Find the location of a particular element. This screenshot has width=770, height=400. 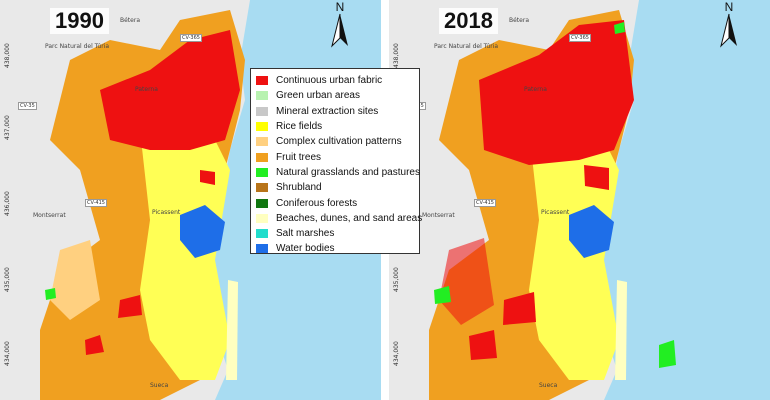

legend-label: Beaches, dunes, and sand areas is located at coordinates (349, 218).